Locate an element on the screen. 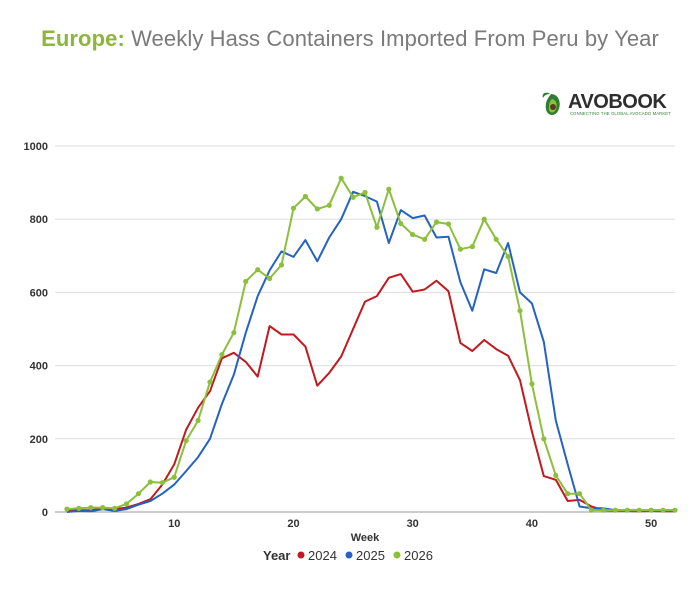 Image resolution: width=700 pixels, height=593 pixels. legend-marker-2024 is located at coordinates (301, 555).